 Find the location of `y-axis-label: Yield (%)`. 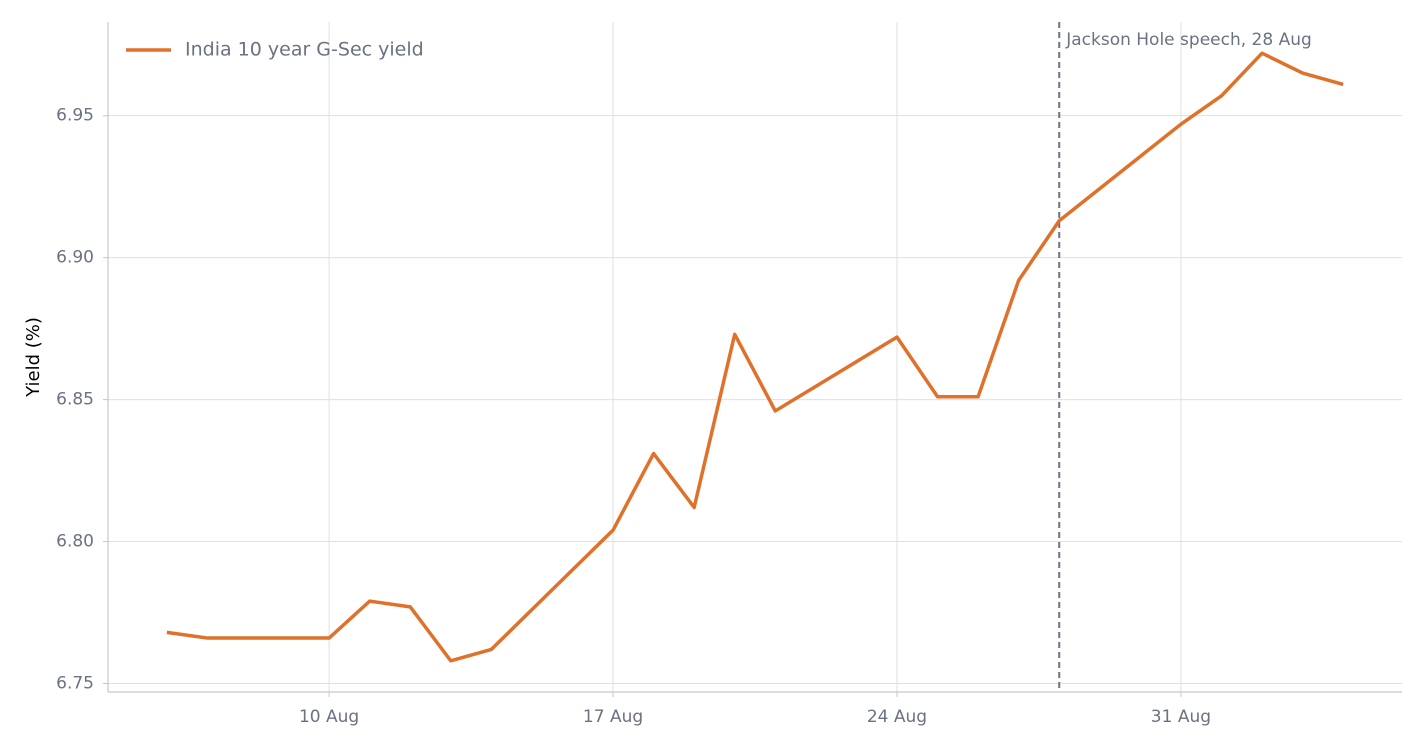

y-axis-label: Yield (%) is located at coordinates (33, 357).